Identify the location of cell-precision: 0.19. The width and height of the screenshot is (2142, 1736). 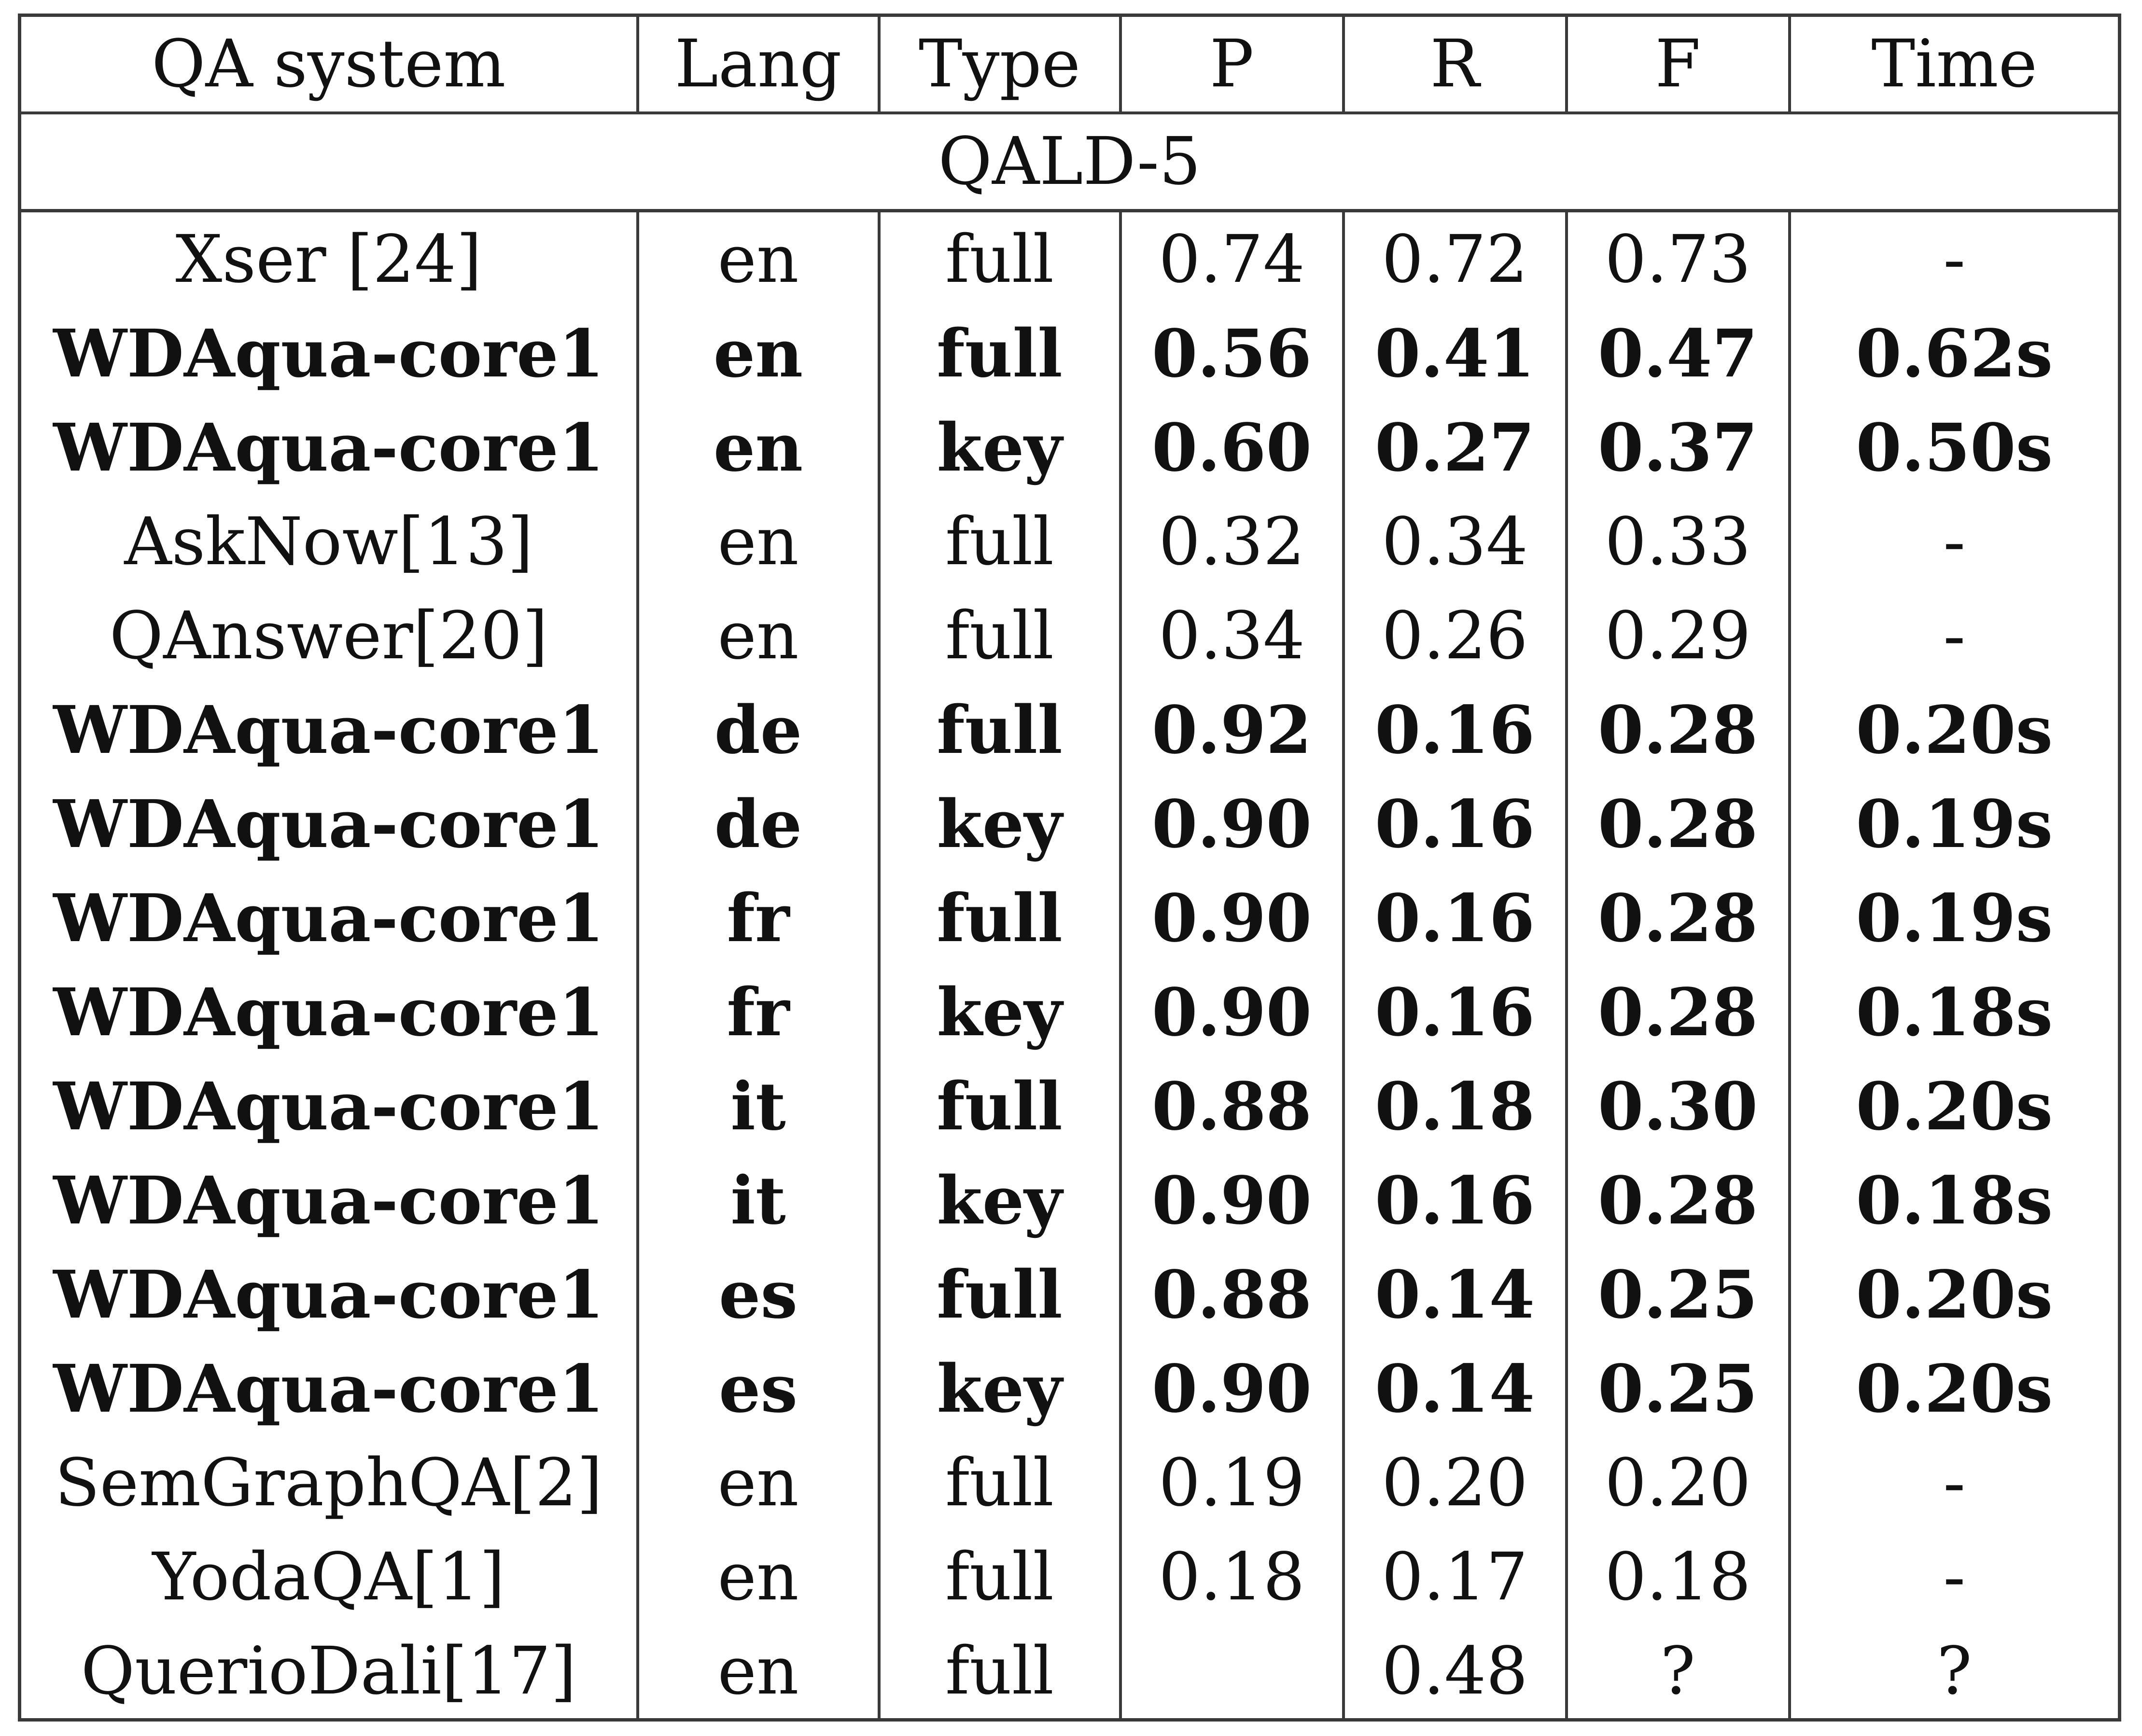
(1232, 1483).